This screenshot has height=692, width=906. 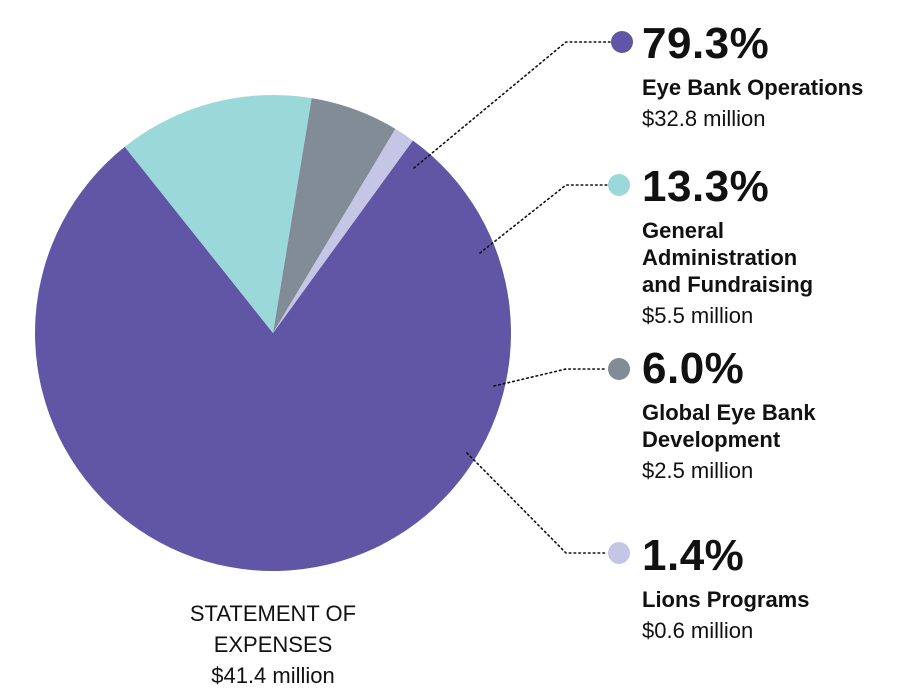 What do you see at coordinates (728, 284) in the screenshot?
I see `slice-name-line: and Fundraising` at bounding box center [728, 284].